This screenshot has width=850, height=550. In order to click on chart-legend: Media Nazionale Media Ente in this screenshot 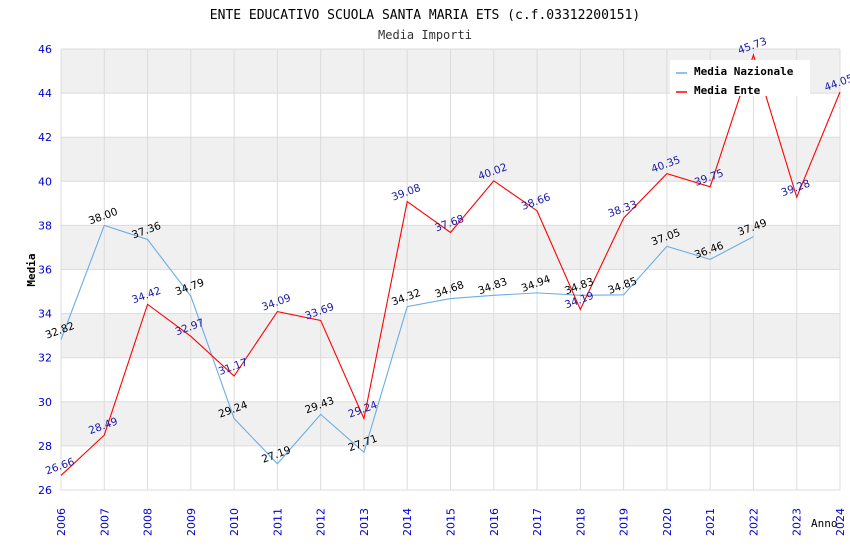, I will do `click(740, 78)`.